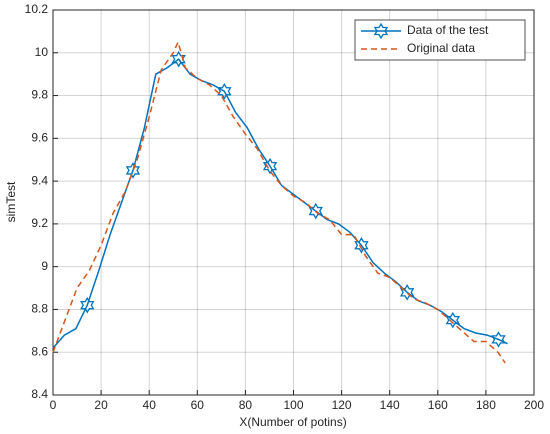 The image size is (550, 434). Describe the element at coordinates (448, 30) in the screenshot. I see `legend-label: Data of the test` at that location.